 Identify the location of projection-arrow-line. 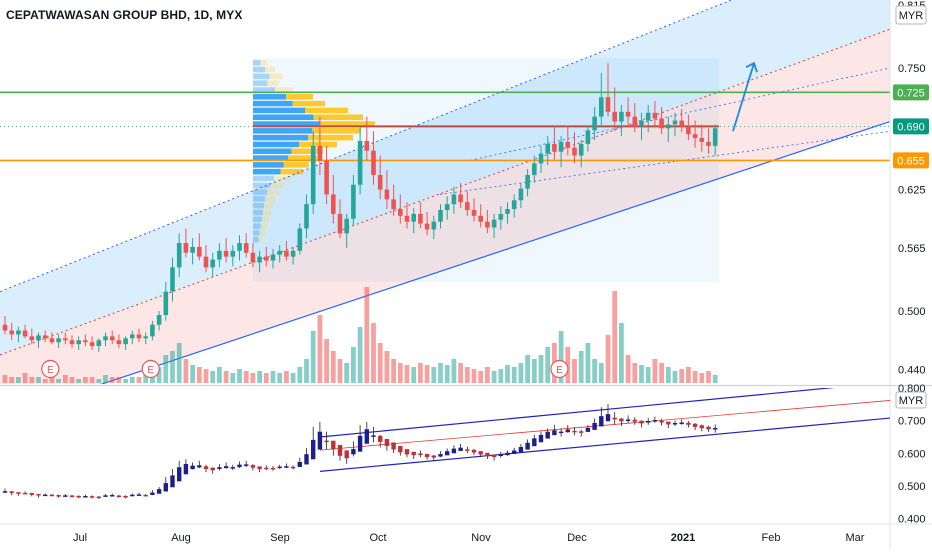
(743, 97).